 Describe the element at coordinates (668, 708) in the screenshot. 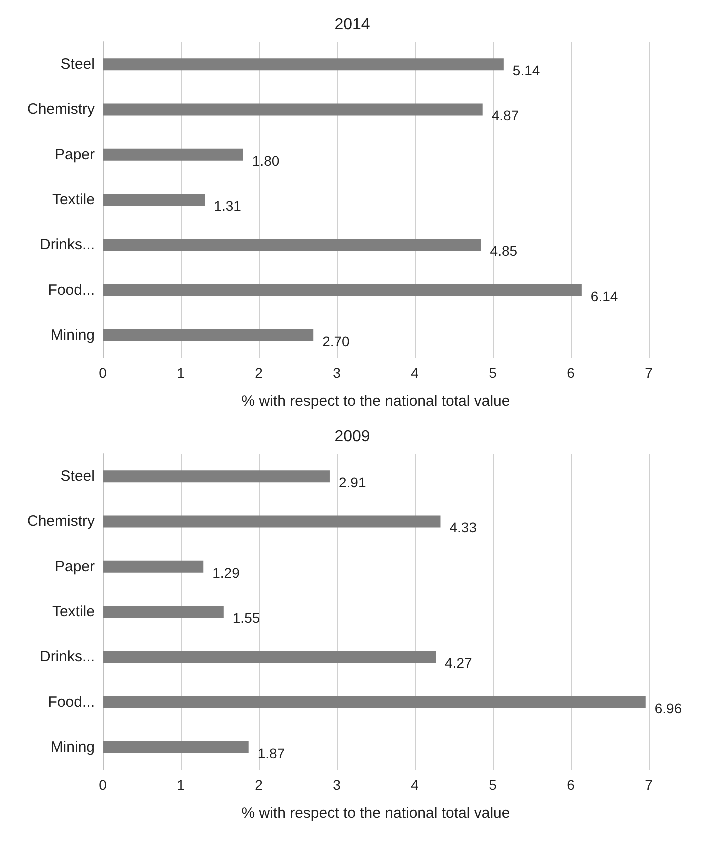

I see `data-label: 6.96` at that location.